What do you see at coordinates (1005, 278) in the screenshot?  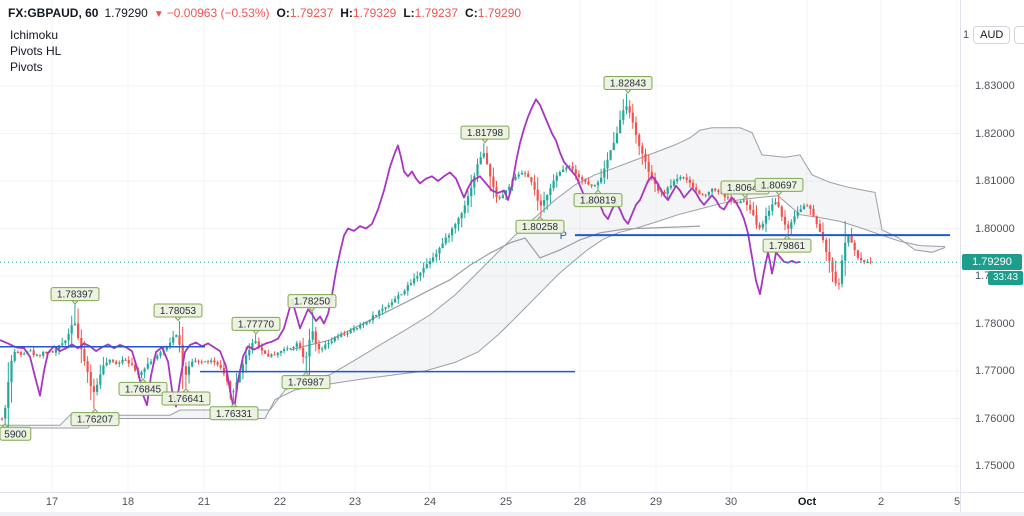 I see `bar-countdown-badge: 33:43` at bounding box center [1005, 278].